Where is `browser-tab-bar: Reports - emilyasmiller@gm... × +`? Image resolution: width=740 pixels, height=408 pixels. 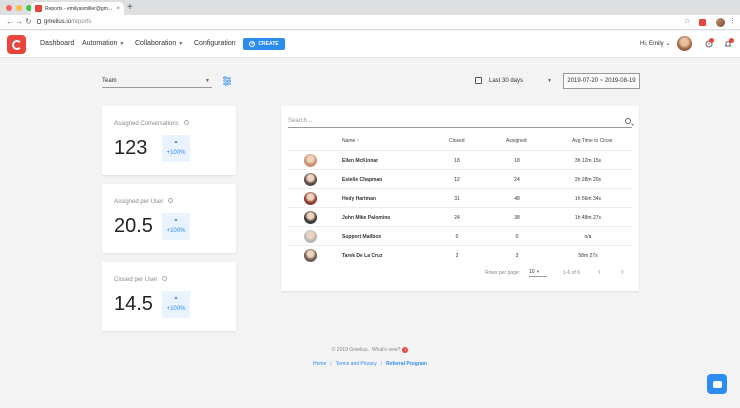
browser-tab-bar: Reports - emilyasmiller@gm... × + is located at coordinates (370, 7).